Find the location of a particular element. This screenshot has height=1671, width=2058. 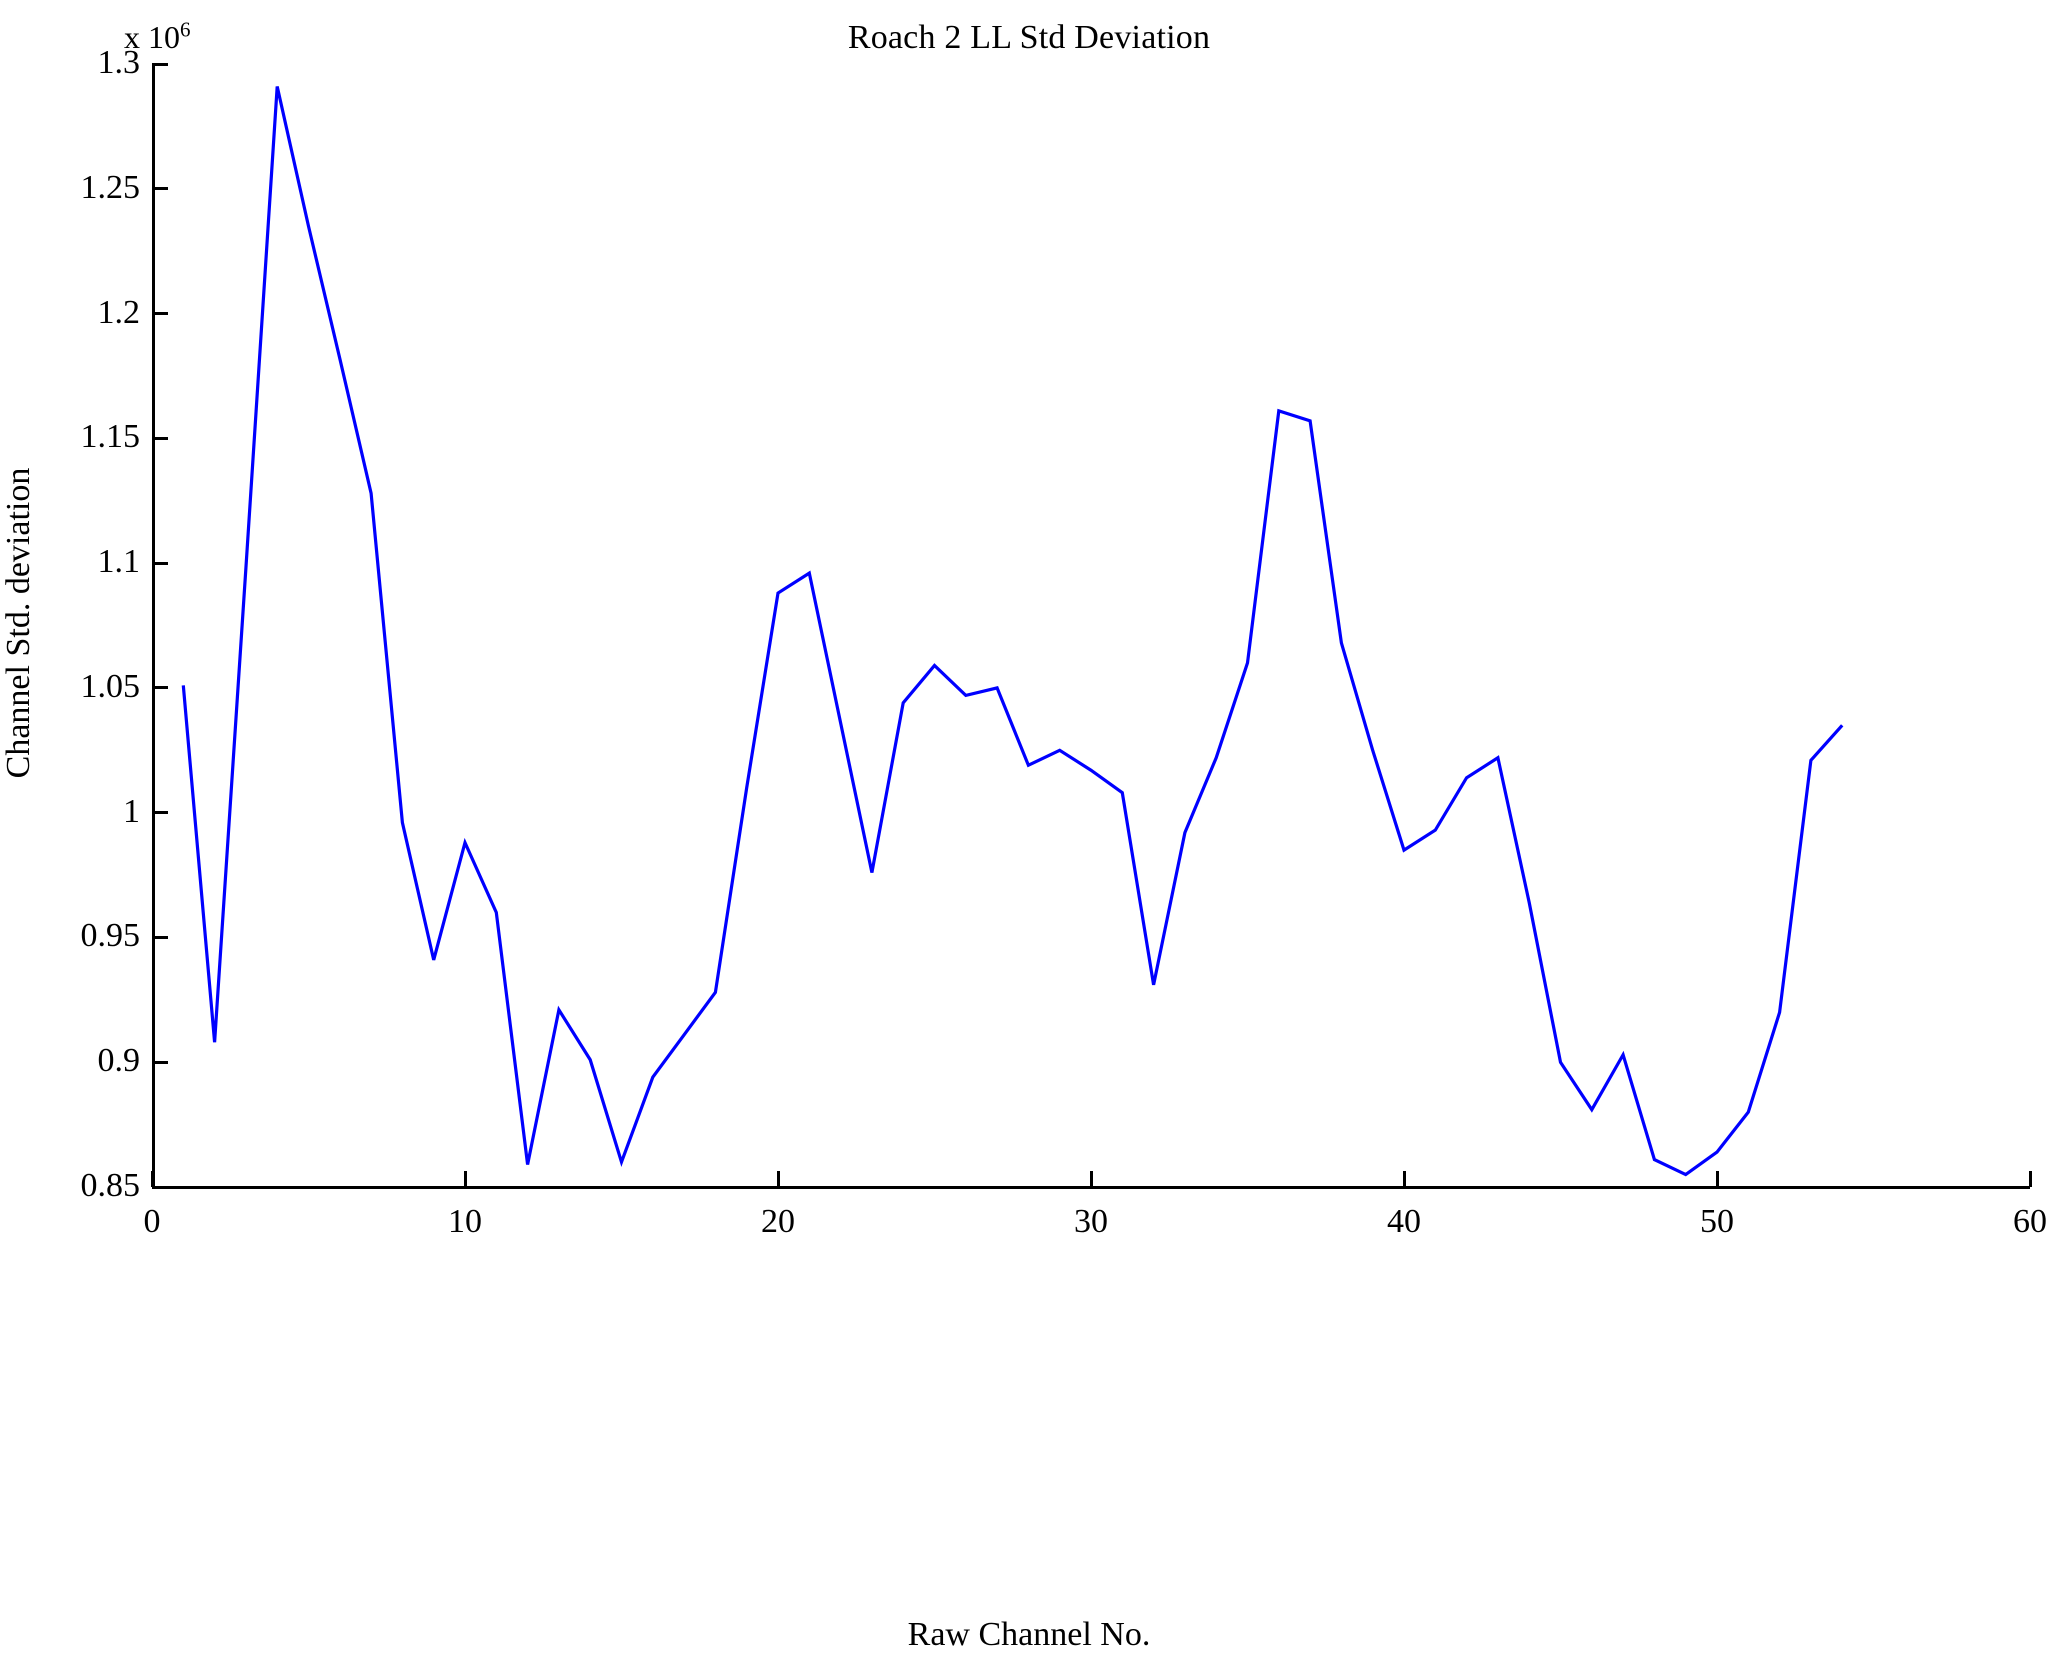

y-tick-label: 1.2 is located at coordinates (119, 312).